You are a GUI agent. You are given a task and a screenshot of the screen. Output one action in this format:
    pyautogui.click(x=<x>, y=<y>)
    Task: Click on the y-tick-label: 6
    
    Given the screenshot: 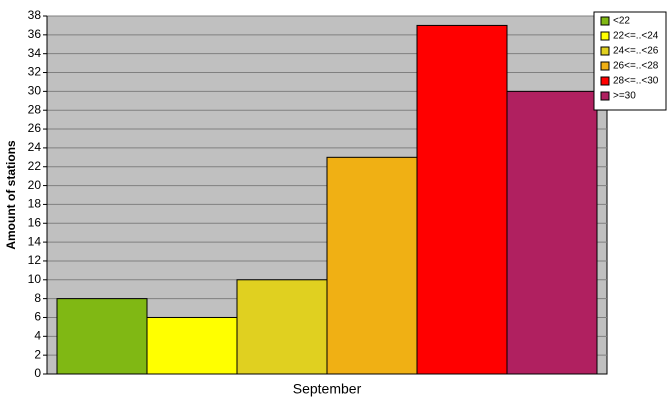 What is the action you would take?
    pyautogui.click(x=37, y=317)
    